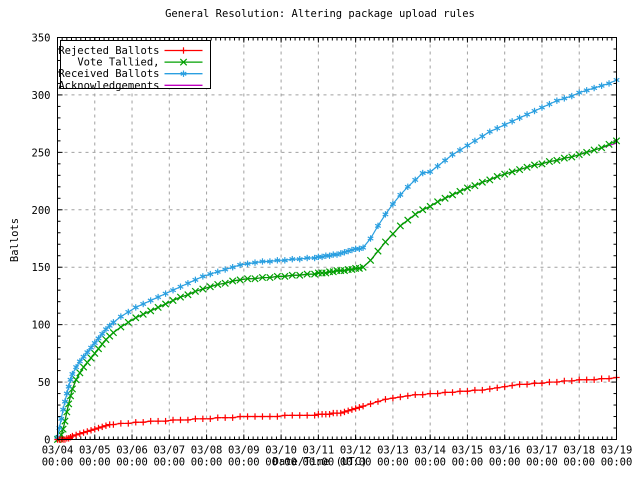 The image size is (640, 480). Describe the element at coordinates (617, 451) in the screenshot. I see `x-tick-label-date: 03/19` at that location.